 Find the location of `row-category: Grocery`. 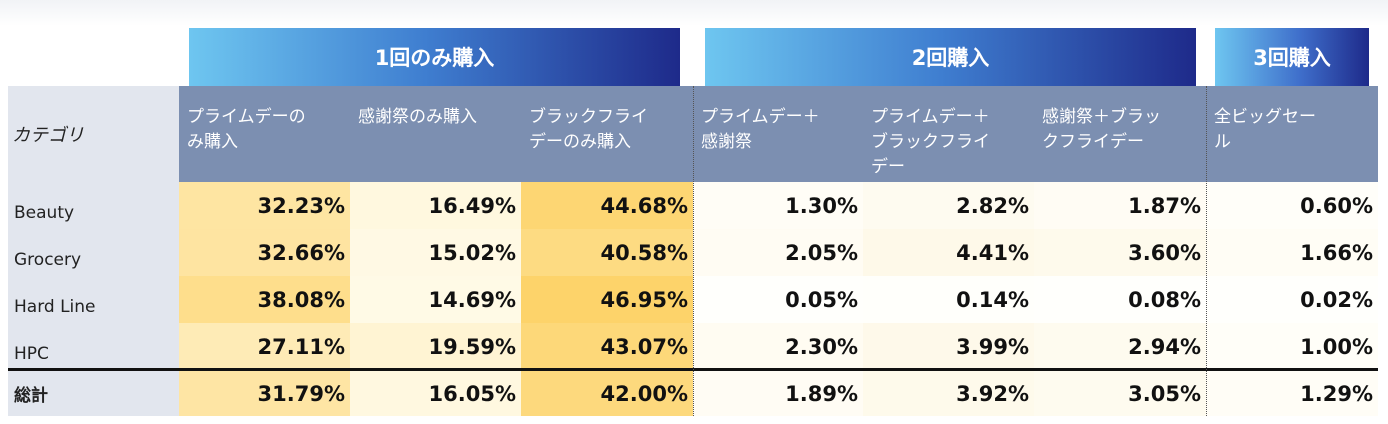

row-category: Grocery is located at coordinates (93, 252).